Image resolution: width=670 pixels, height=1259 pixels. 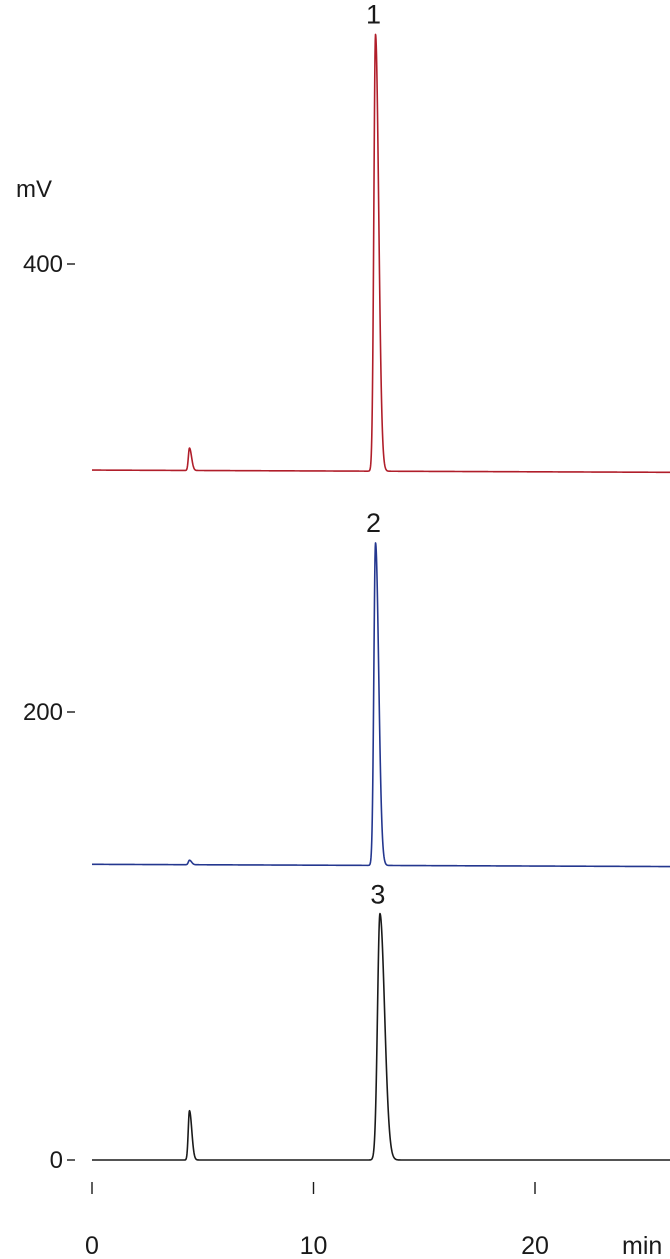 I want to click on y-tick-label: 0, so click(x=56, y=1160).